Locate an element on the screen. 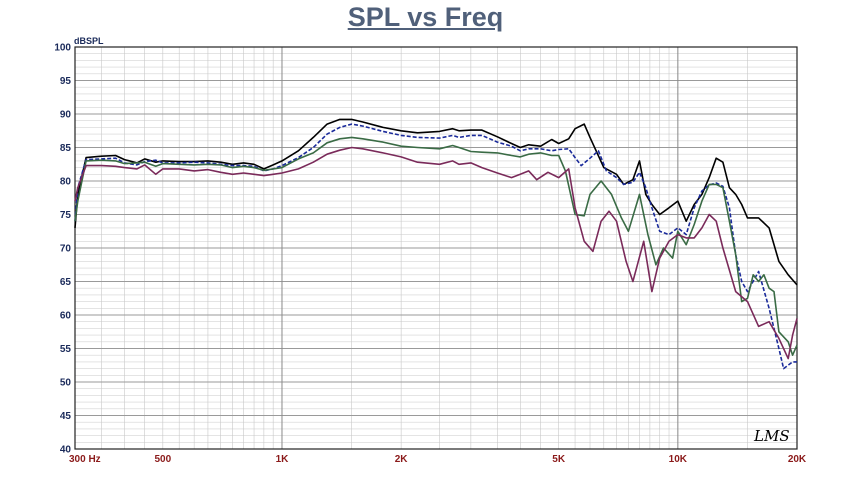 The image size is (851, 500). y-tick-label: 45 is located at coordinates (66, 416).